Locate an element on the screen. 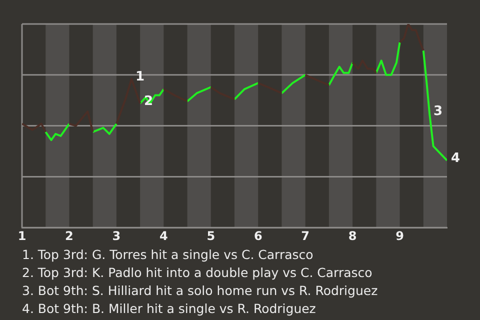 This screenshot has height=320, width=480. x-tick-label: 1 is located at coordinates (22, 235).